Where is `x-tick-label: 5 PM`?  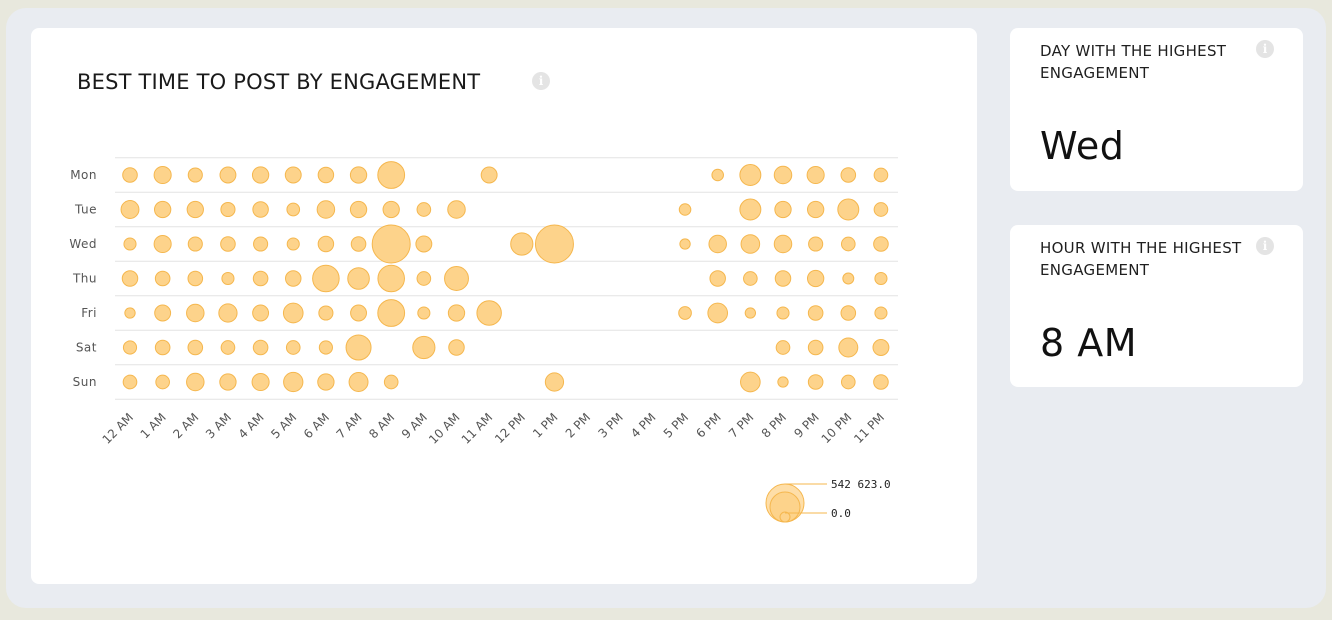
x-tick-label: 5 PM is located at coordinates (676, 425).